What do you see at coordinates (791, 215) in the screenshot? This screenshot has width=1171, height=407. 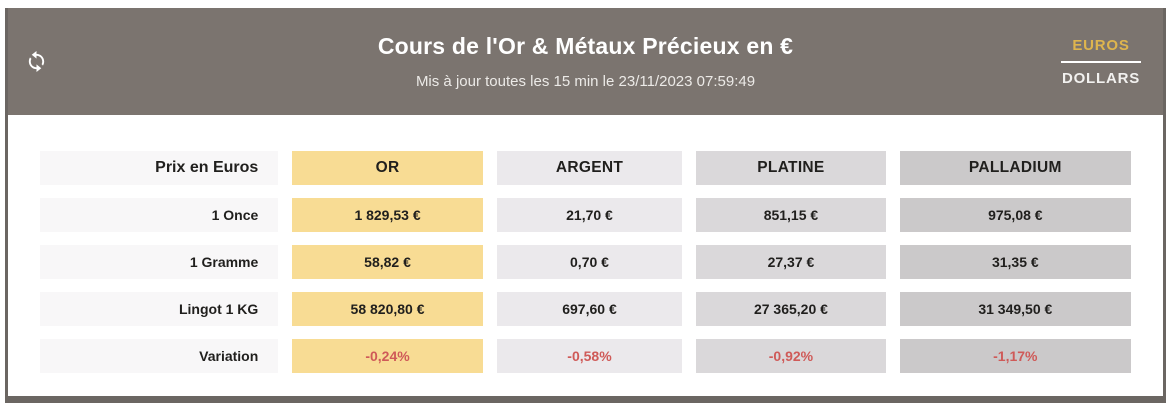 I see `value-platine-once: 851,15 €` at bounding box center [791, 215].